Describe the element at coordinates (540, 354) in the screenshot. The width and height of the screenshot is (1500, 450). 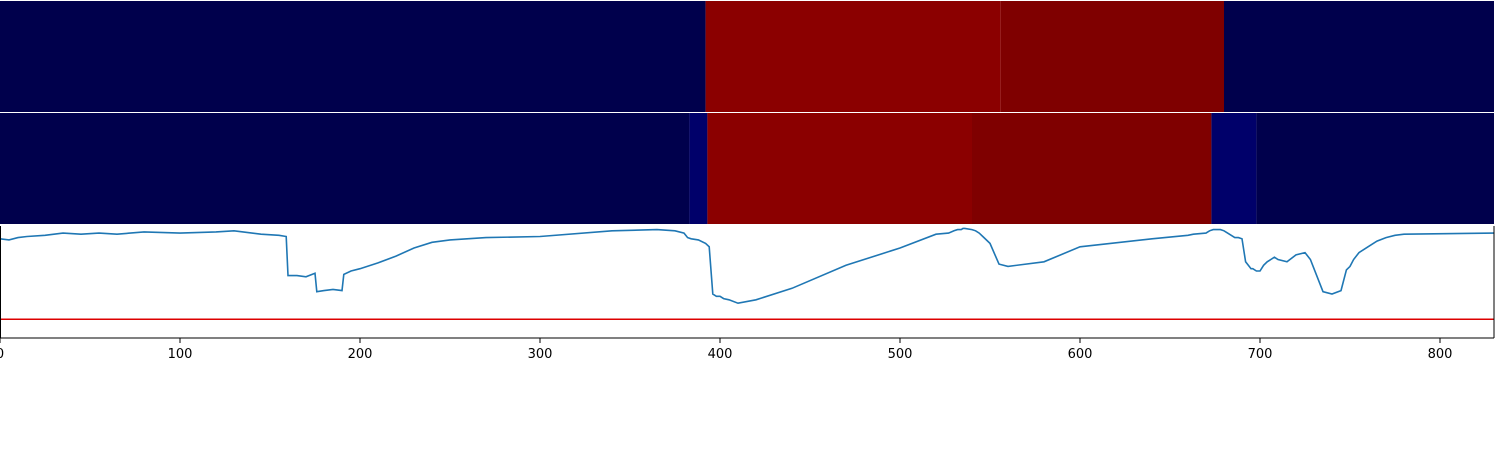
I see `x-tick-label: 300` at that location.